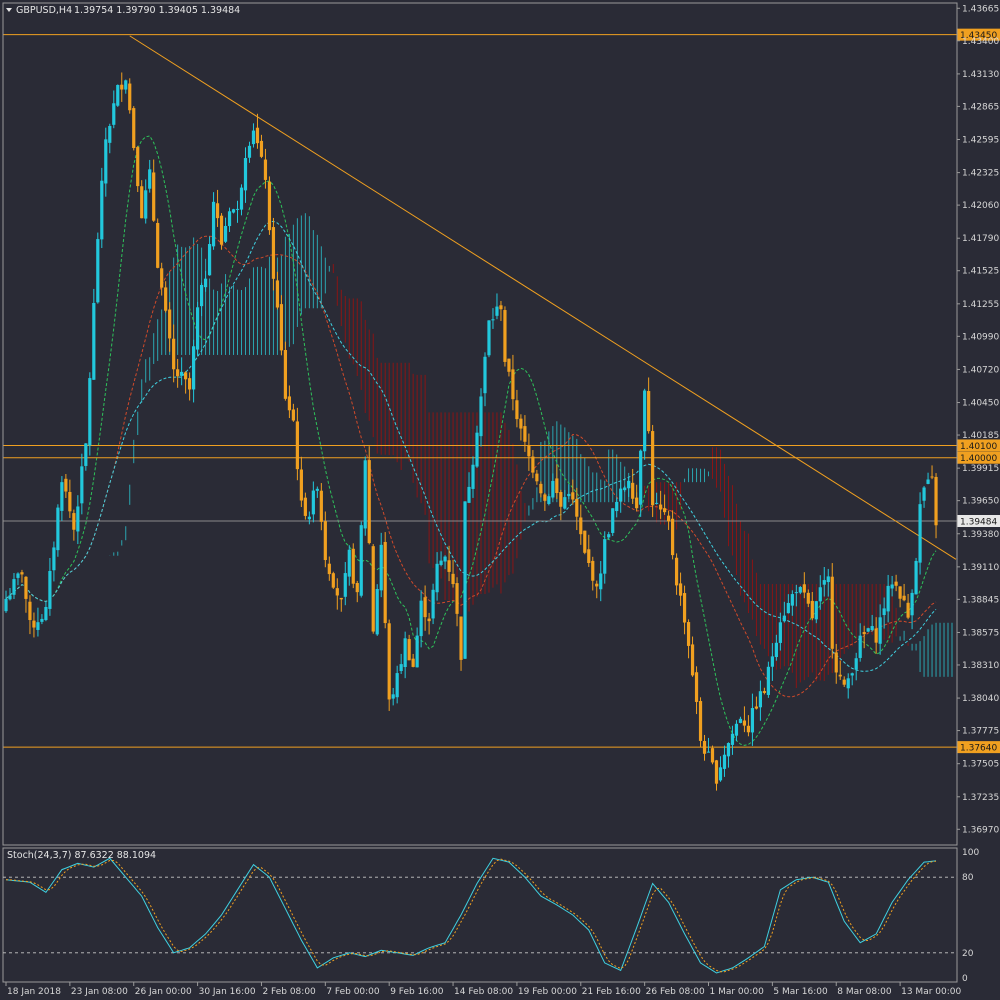  I want to click on ohlc-values: 1.39754 1.39790 1.39405 1.39484, so click(157, 10).